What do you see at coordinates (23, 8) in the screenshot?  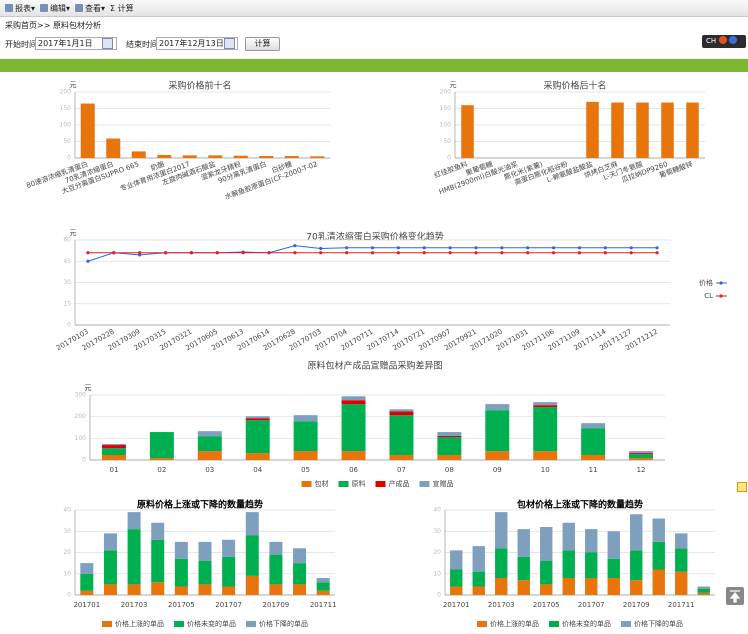 I see `menu-label: 报表` at bounding box center [23, 8].